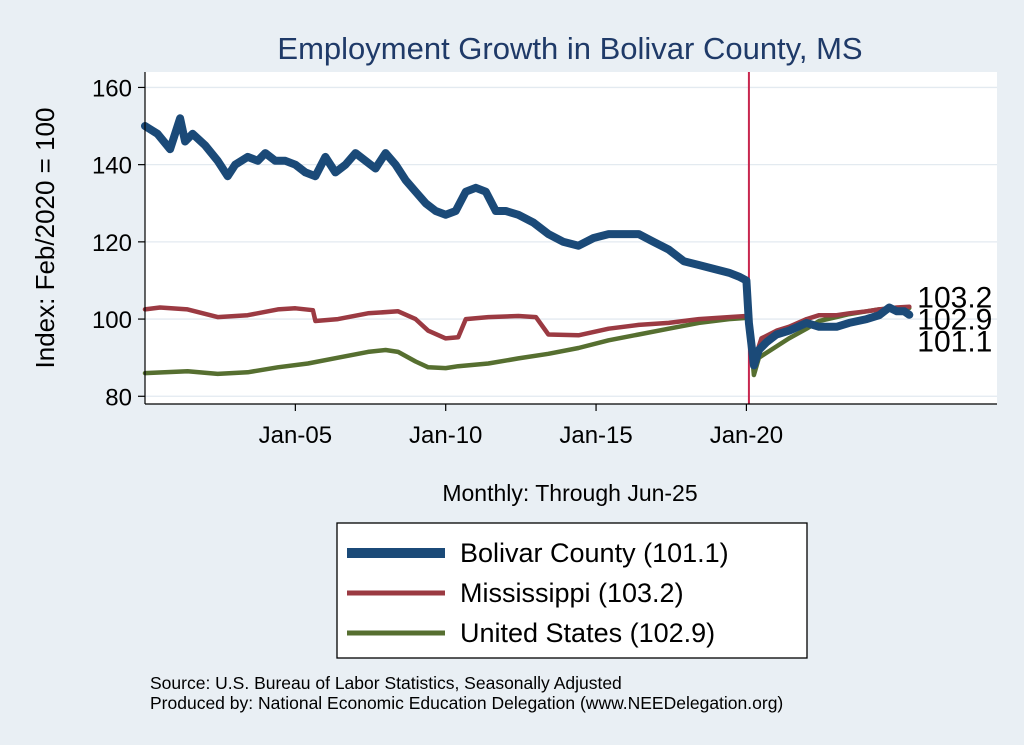 The image size is (1024, 745). What do you see at coordinates (112, 320) in the screenshot?
I see `y-tick-label: 100` at bounding box center [112, 320].